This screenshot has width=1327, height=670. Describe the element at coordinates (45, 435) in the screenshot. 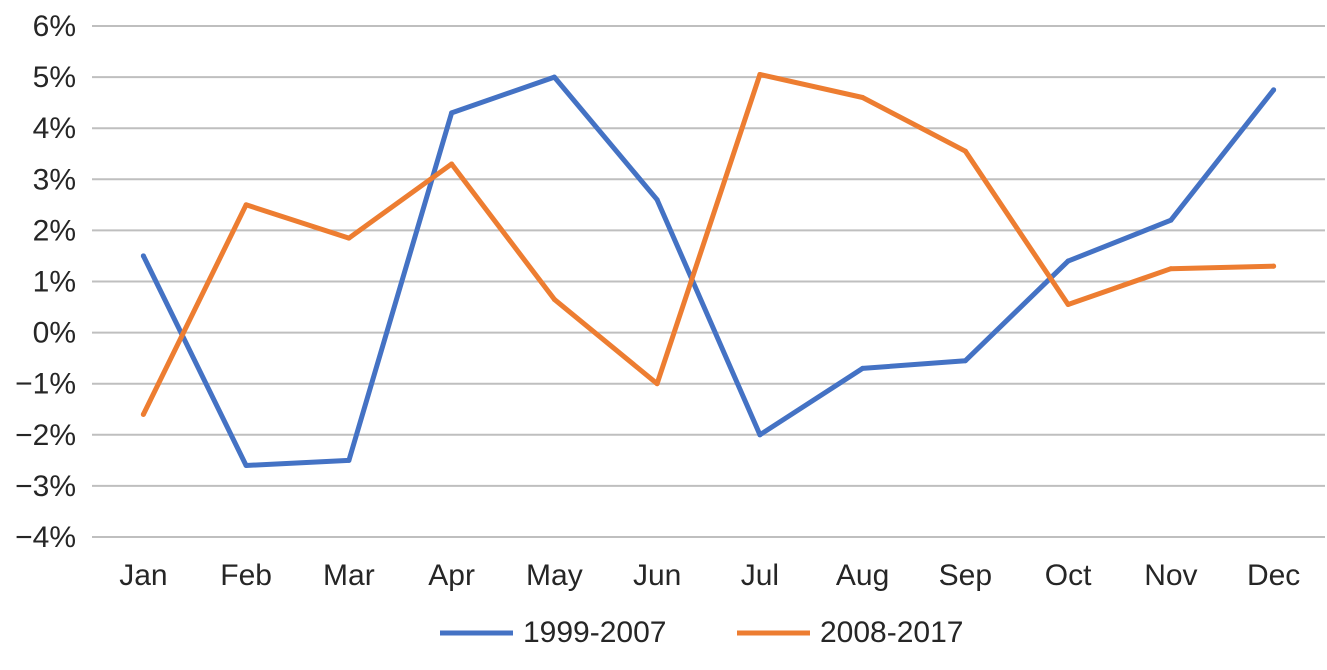

I see `y-tick-label: −2%` at that location.